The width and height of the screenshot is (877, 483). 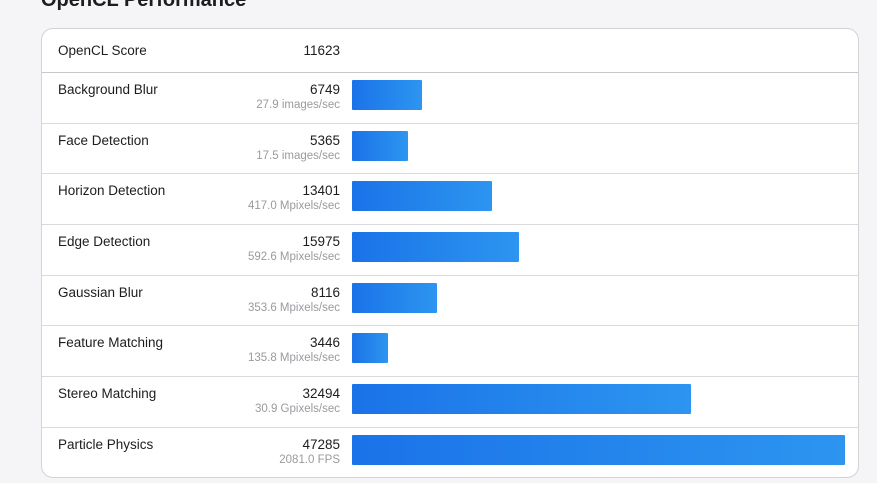 What do you see at coordinates (298, 105) in the screenshot?
I see `benchmark-rate: 27.9 images/sec` at bounding box center [298, 105].